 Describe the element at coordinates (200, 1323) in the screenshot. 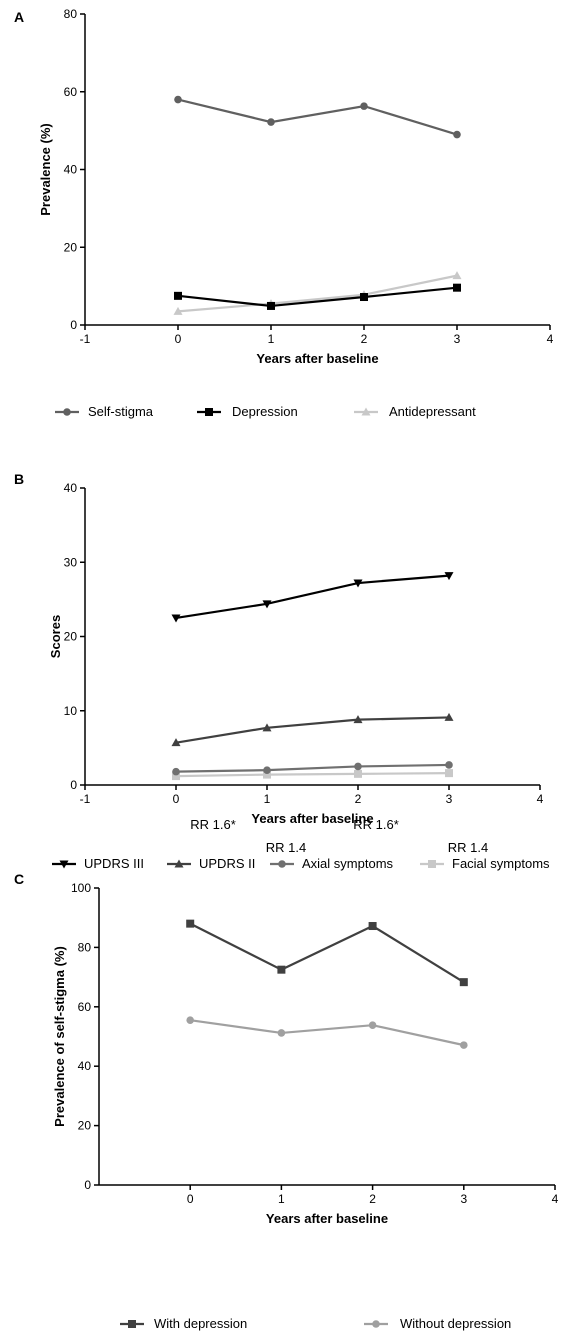

I see `legend-label: With depression` at that location.